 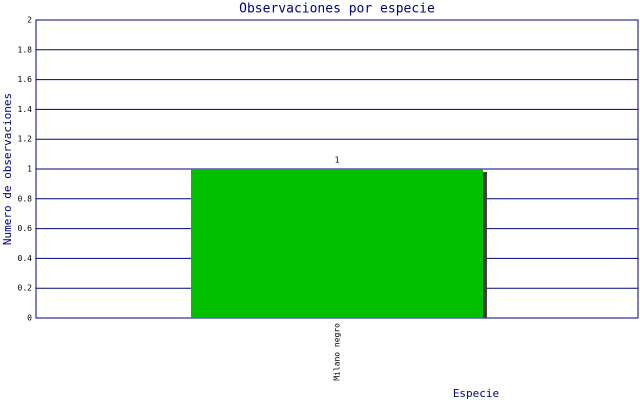 What do you see at coordinates (29, 20) in the screenshot?
I see `y-tick-label: 2` at bounding box center [29, 20].